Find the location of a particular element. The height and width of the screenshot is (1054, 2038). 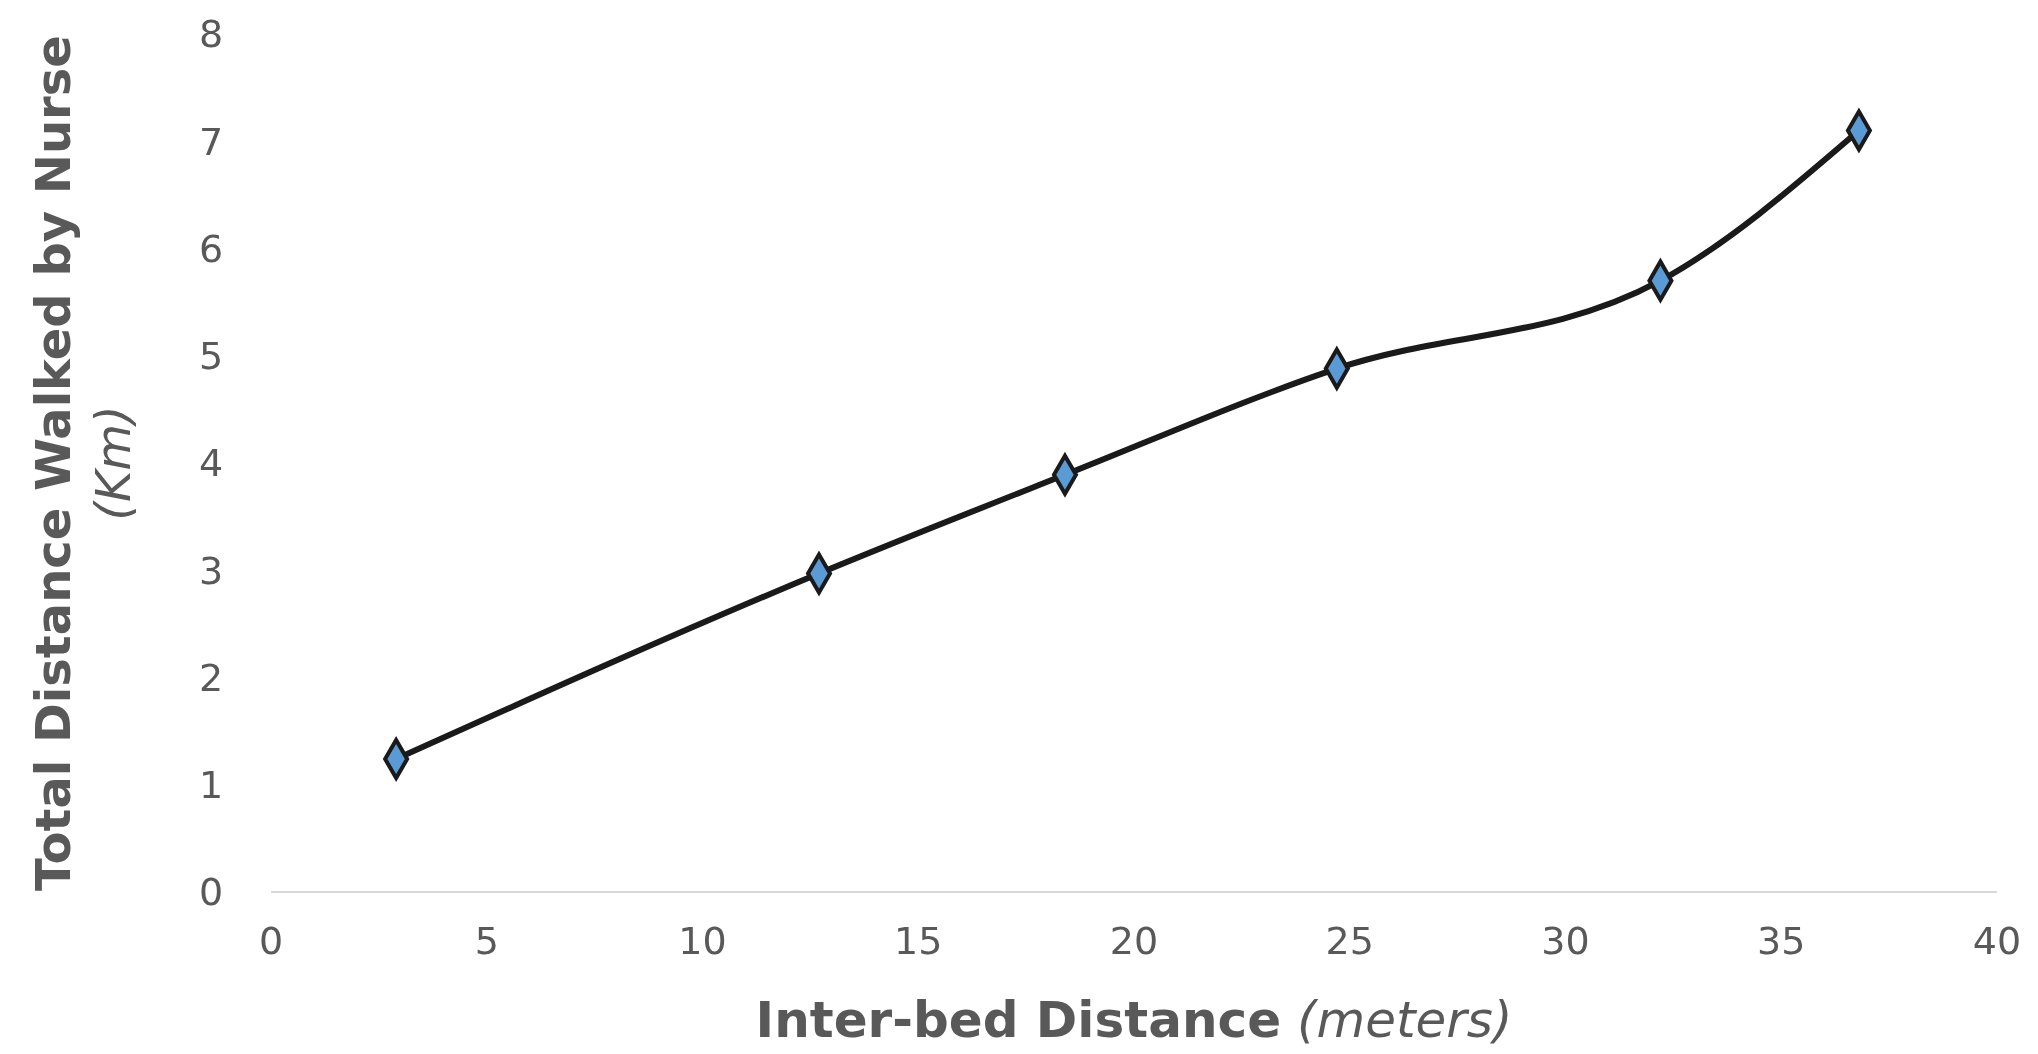

x-tick-label: 5 is located at coordinates (486, 941).